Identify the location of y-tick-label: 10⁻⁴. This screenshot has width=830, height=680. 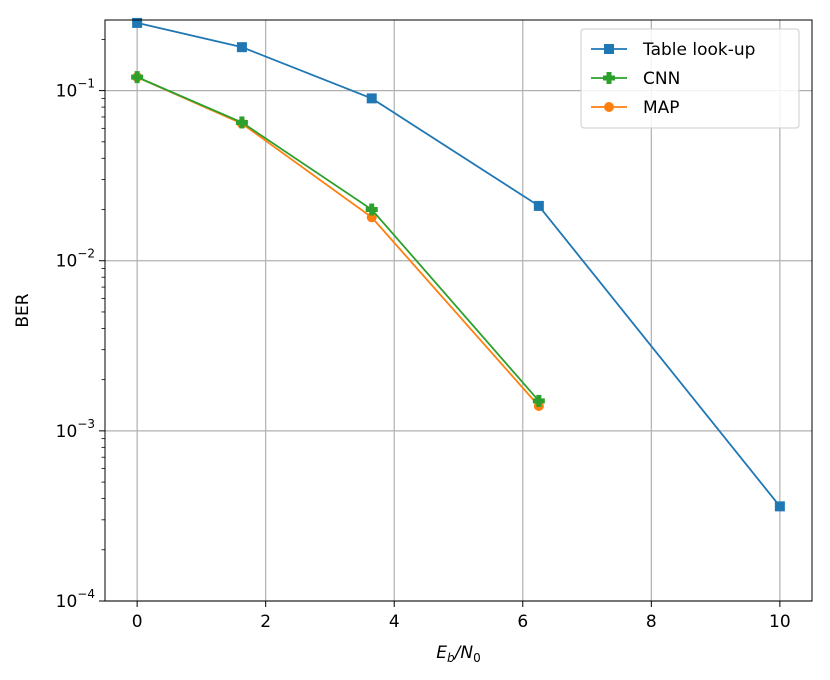
(75, 599).